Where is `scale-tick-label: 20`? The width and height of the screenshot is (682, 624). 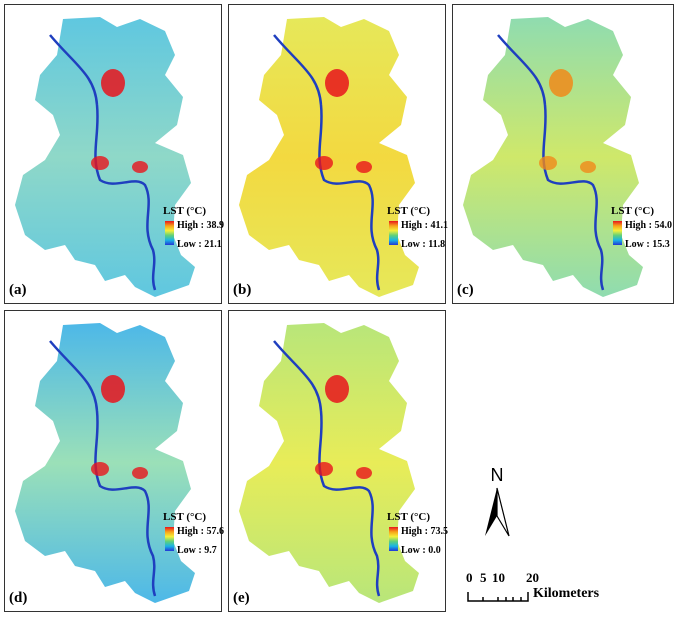 scale-tick-label: 20 is located at coordinates (532, 577).